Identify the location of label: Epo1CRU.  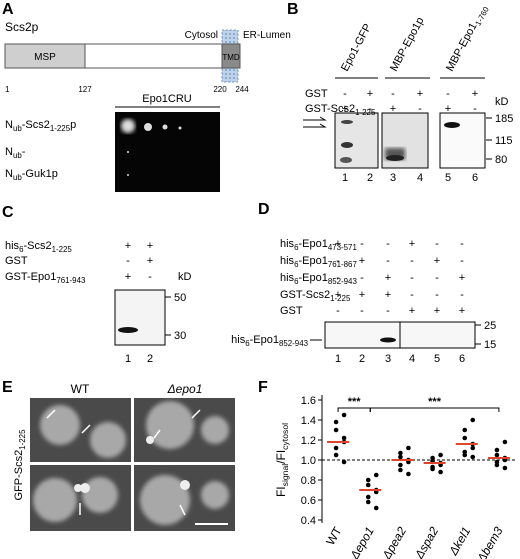
(167, 99).